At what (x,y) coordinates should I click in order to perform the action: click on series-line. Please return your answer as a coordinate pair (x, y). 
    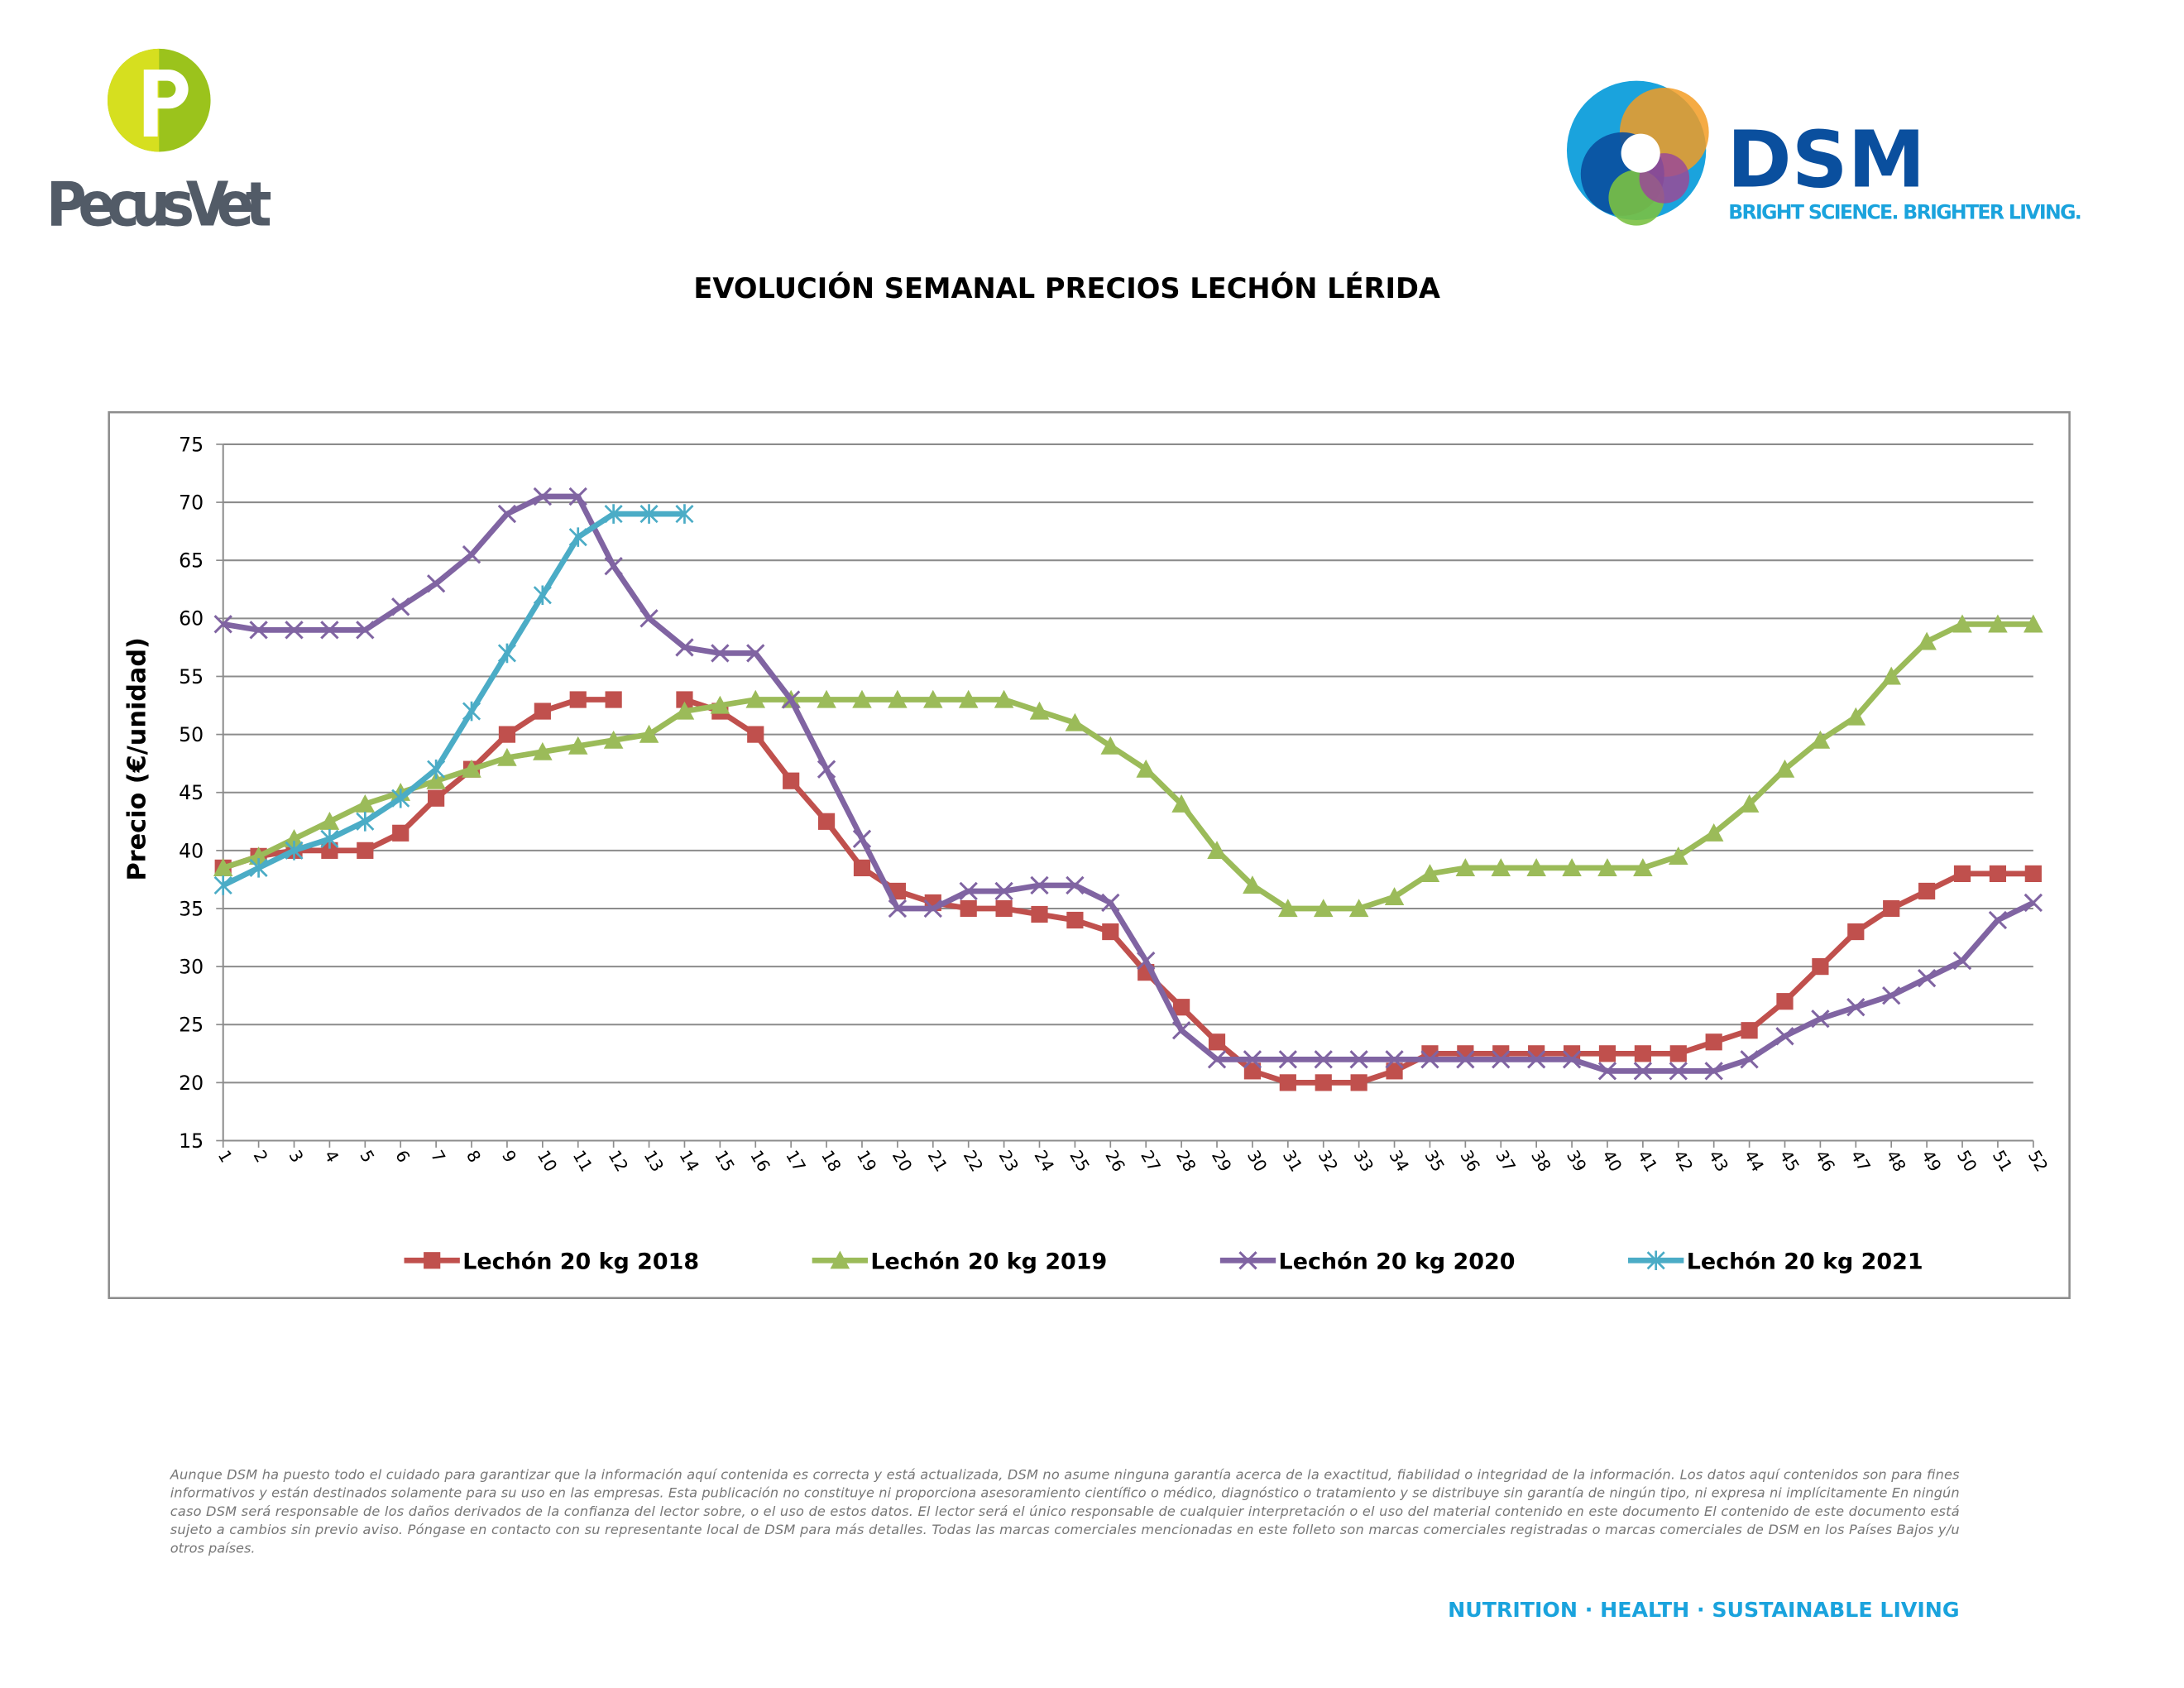
    Looking at the image, I should click on (453, 699).